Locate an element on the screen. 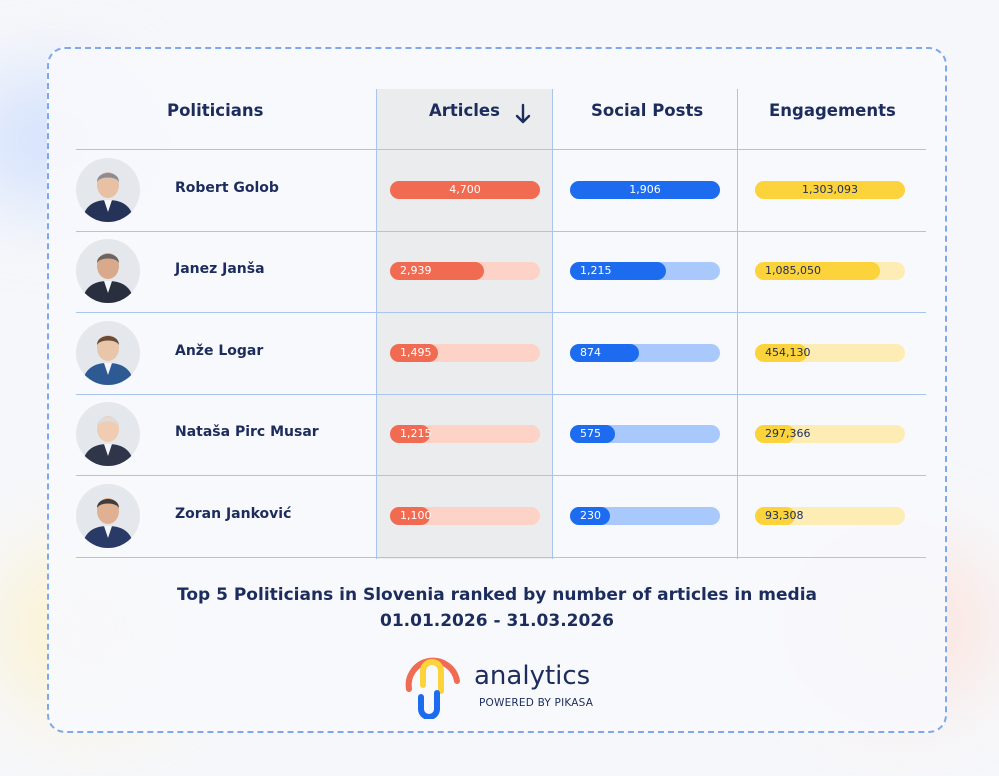 This screenshot has height=776, width=999. engagements-value-label: 297,366 is located at coordinates (788, 434).